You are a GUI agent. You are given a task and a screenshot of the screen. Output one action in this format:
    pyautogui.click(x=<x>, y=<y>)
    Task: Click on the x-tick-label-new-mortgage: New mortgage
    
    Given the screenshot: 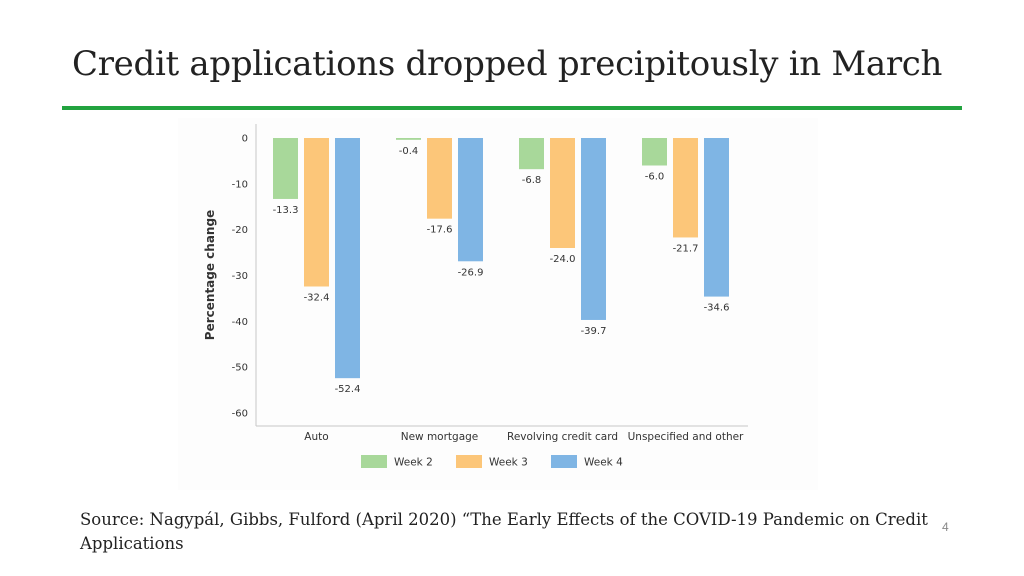 What is the action you would take?
    pyautogui.click(x=440, y=437)
    